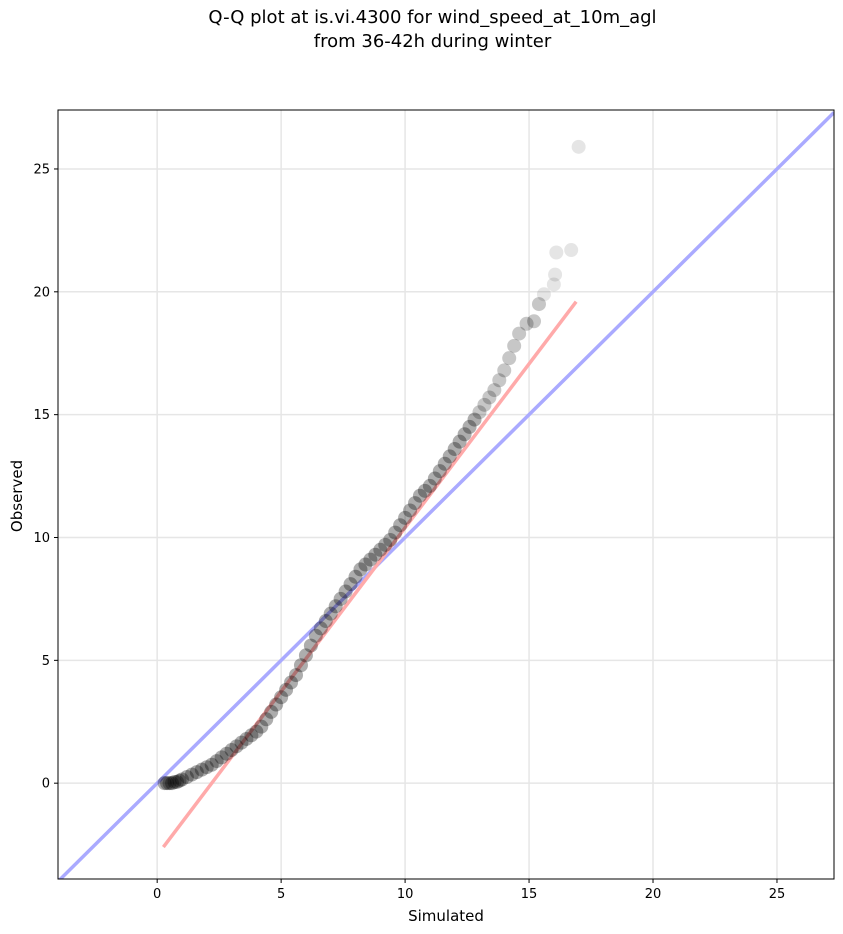  What do you see at coordinates (157, 894) in the screenshot?
I see `x-tick-label: 0` at bounding box center [157, 894].